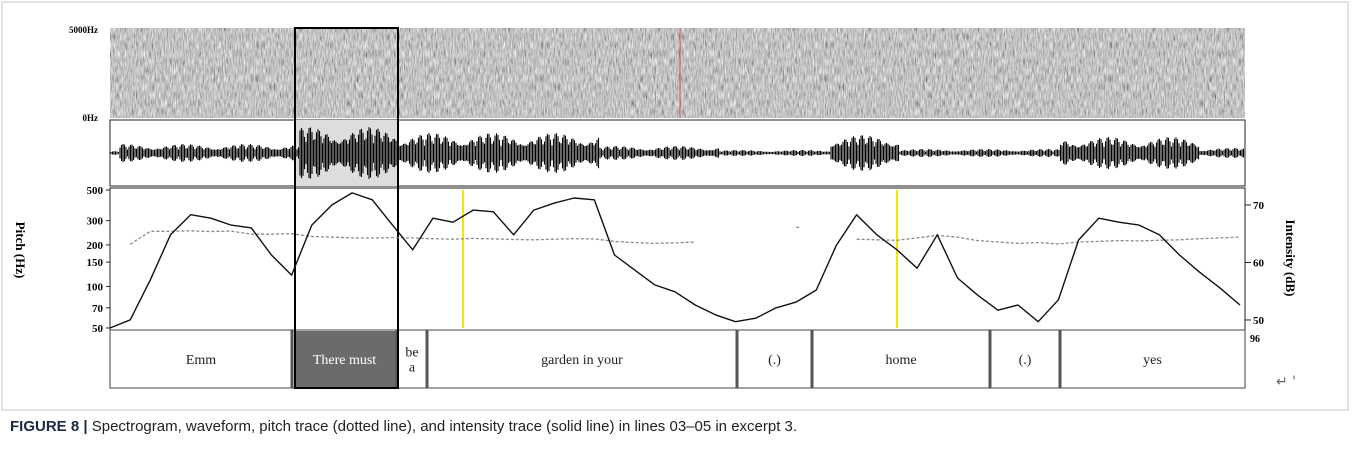 Image resolution: width=1352 pixels, height=462 pixels. What do you see at coordinates (95, 287) in the screenshot?
I see `y-tick-label: 100` at bounding box center [95, 287].